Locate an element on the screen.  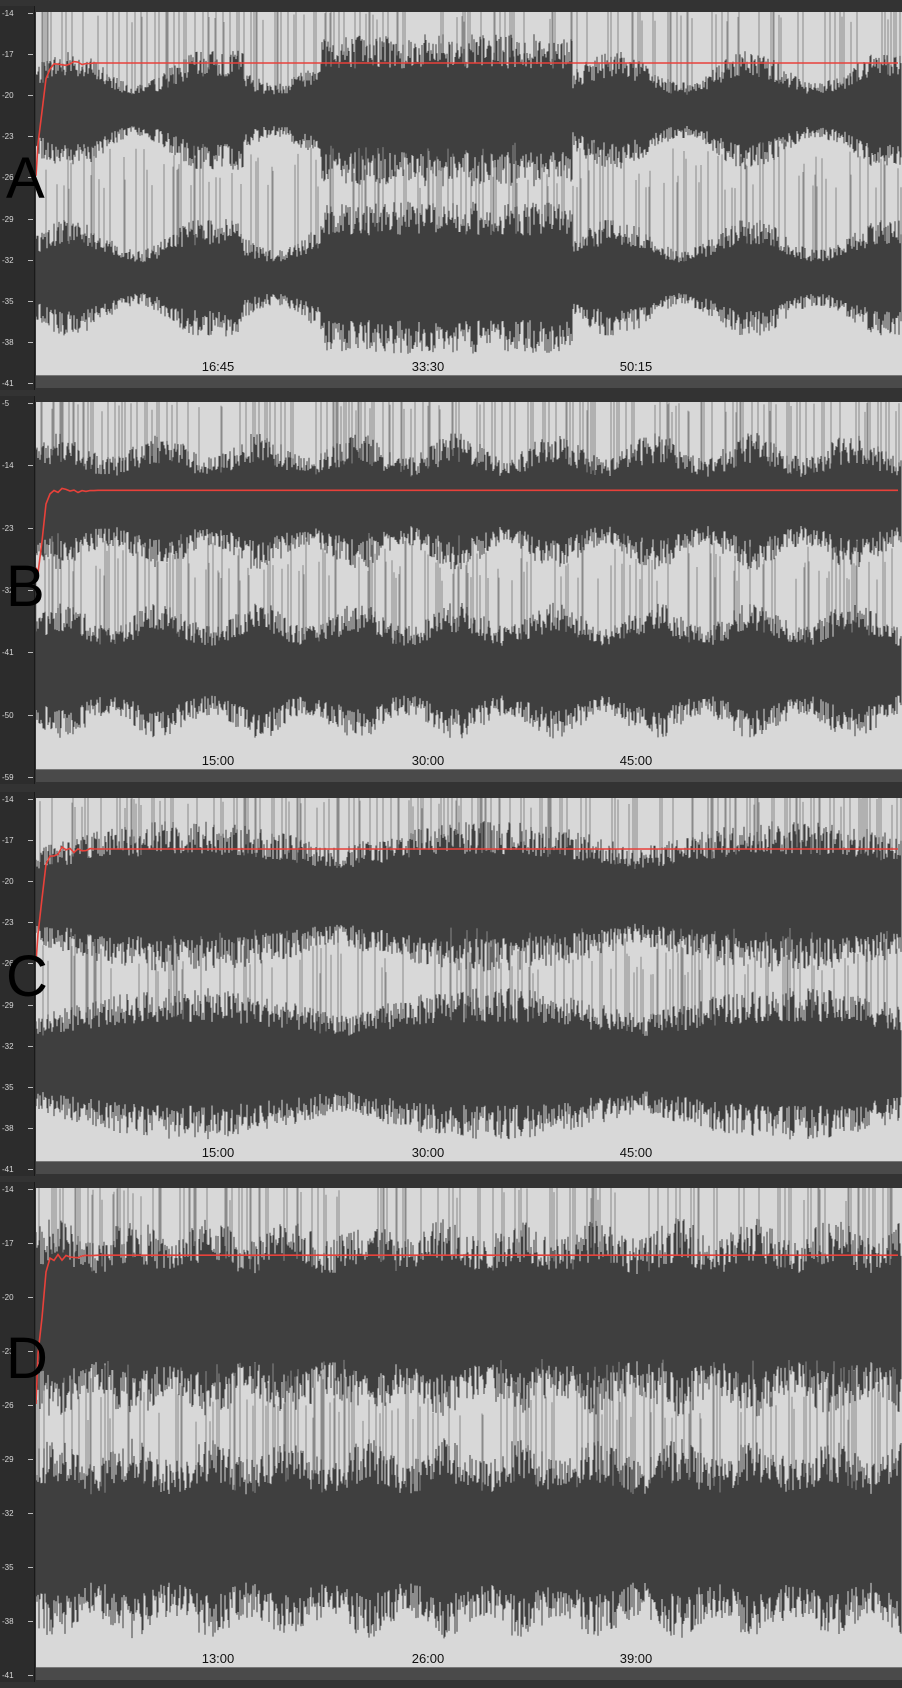
db-ruler: -5 -14 -23 -32 -41 -50 -59 is located at coordinates (17, 590).